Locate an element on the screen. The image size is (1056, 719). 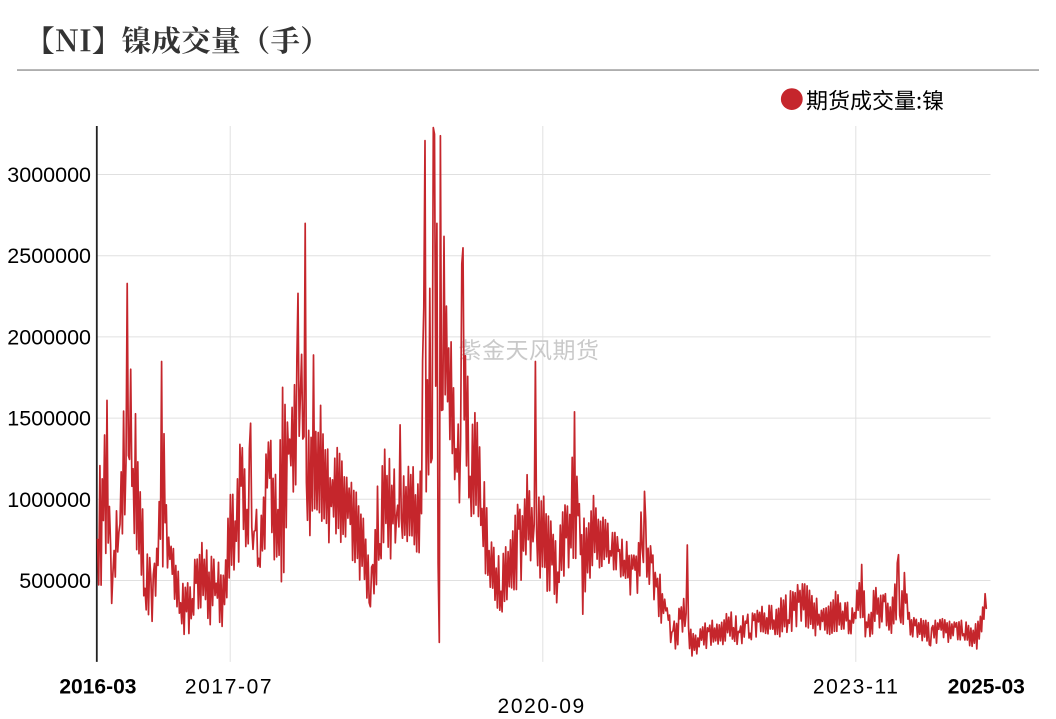
svg-text: 2500000 is located at coordinates (49, 256).